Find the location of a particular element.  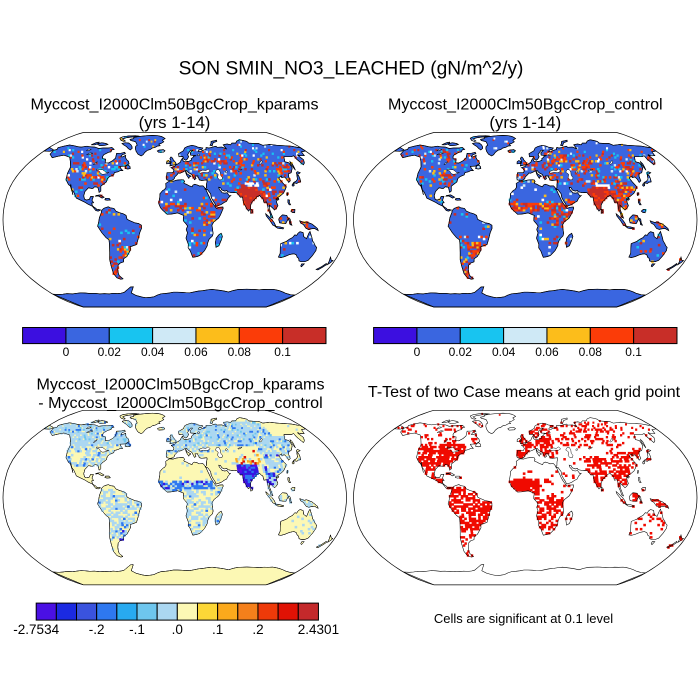

svg-text: -.1 is located at coordinates (137, 629).